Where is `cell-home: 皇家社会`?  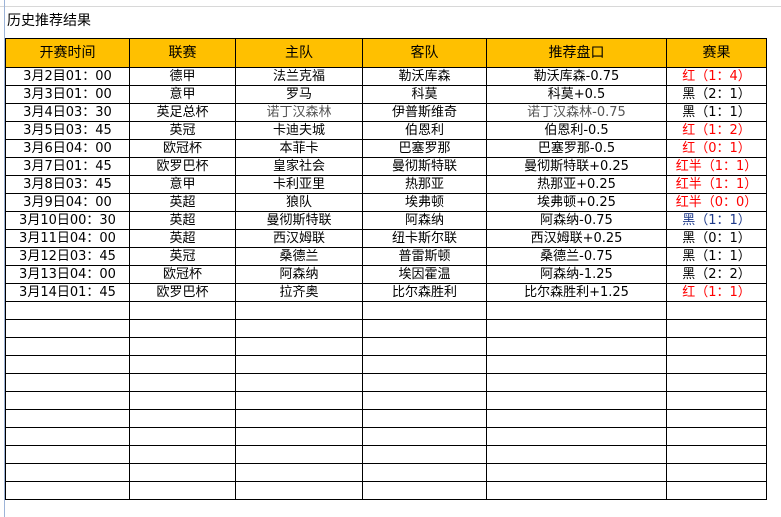 cell-home: 皇家社会 is located at coordinates (299, 166).